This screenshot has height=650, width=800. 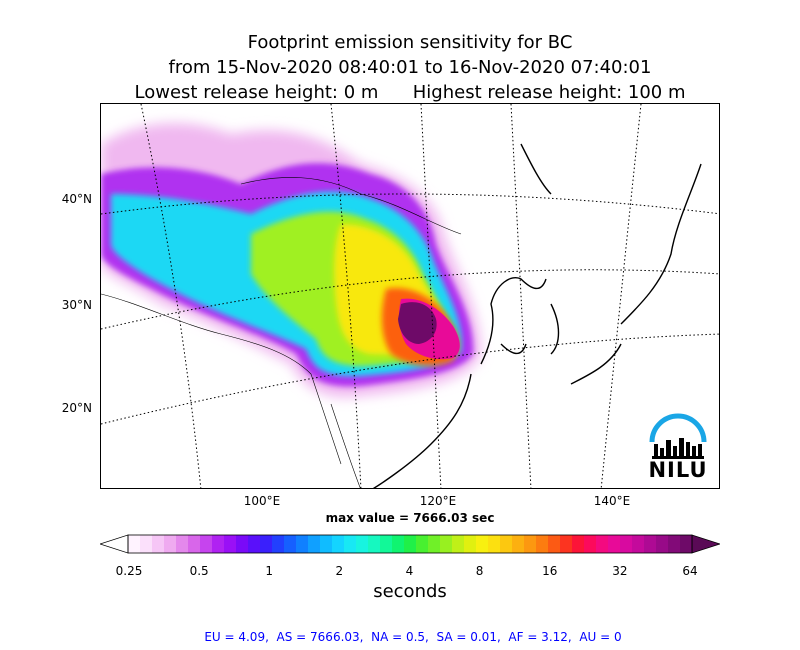 What do you see at coordinates (438, 501) in the screenshot?
I see `lon-label-120e: 120°E` at bounding box center [438, 501].